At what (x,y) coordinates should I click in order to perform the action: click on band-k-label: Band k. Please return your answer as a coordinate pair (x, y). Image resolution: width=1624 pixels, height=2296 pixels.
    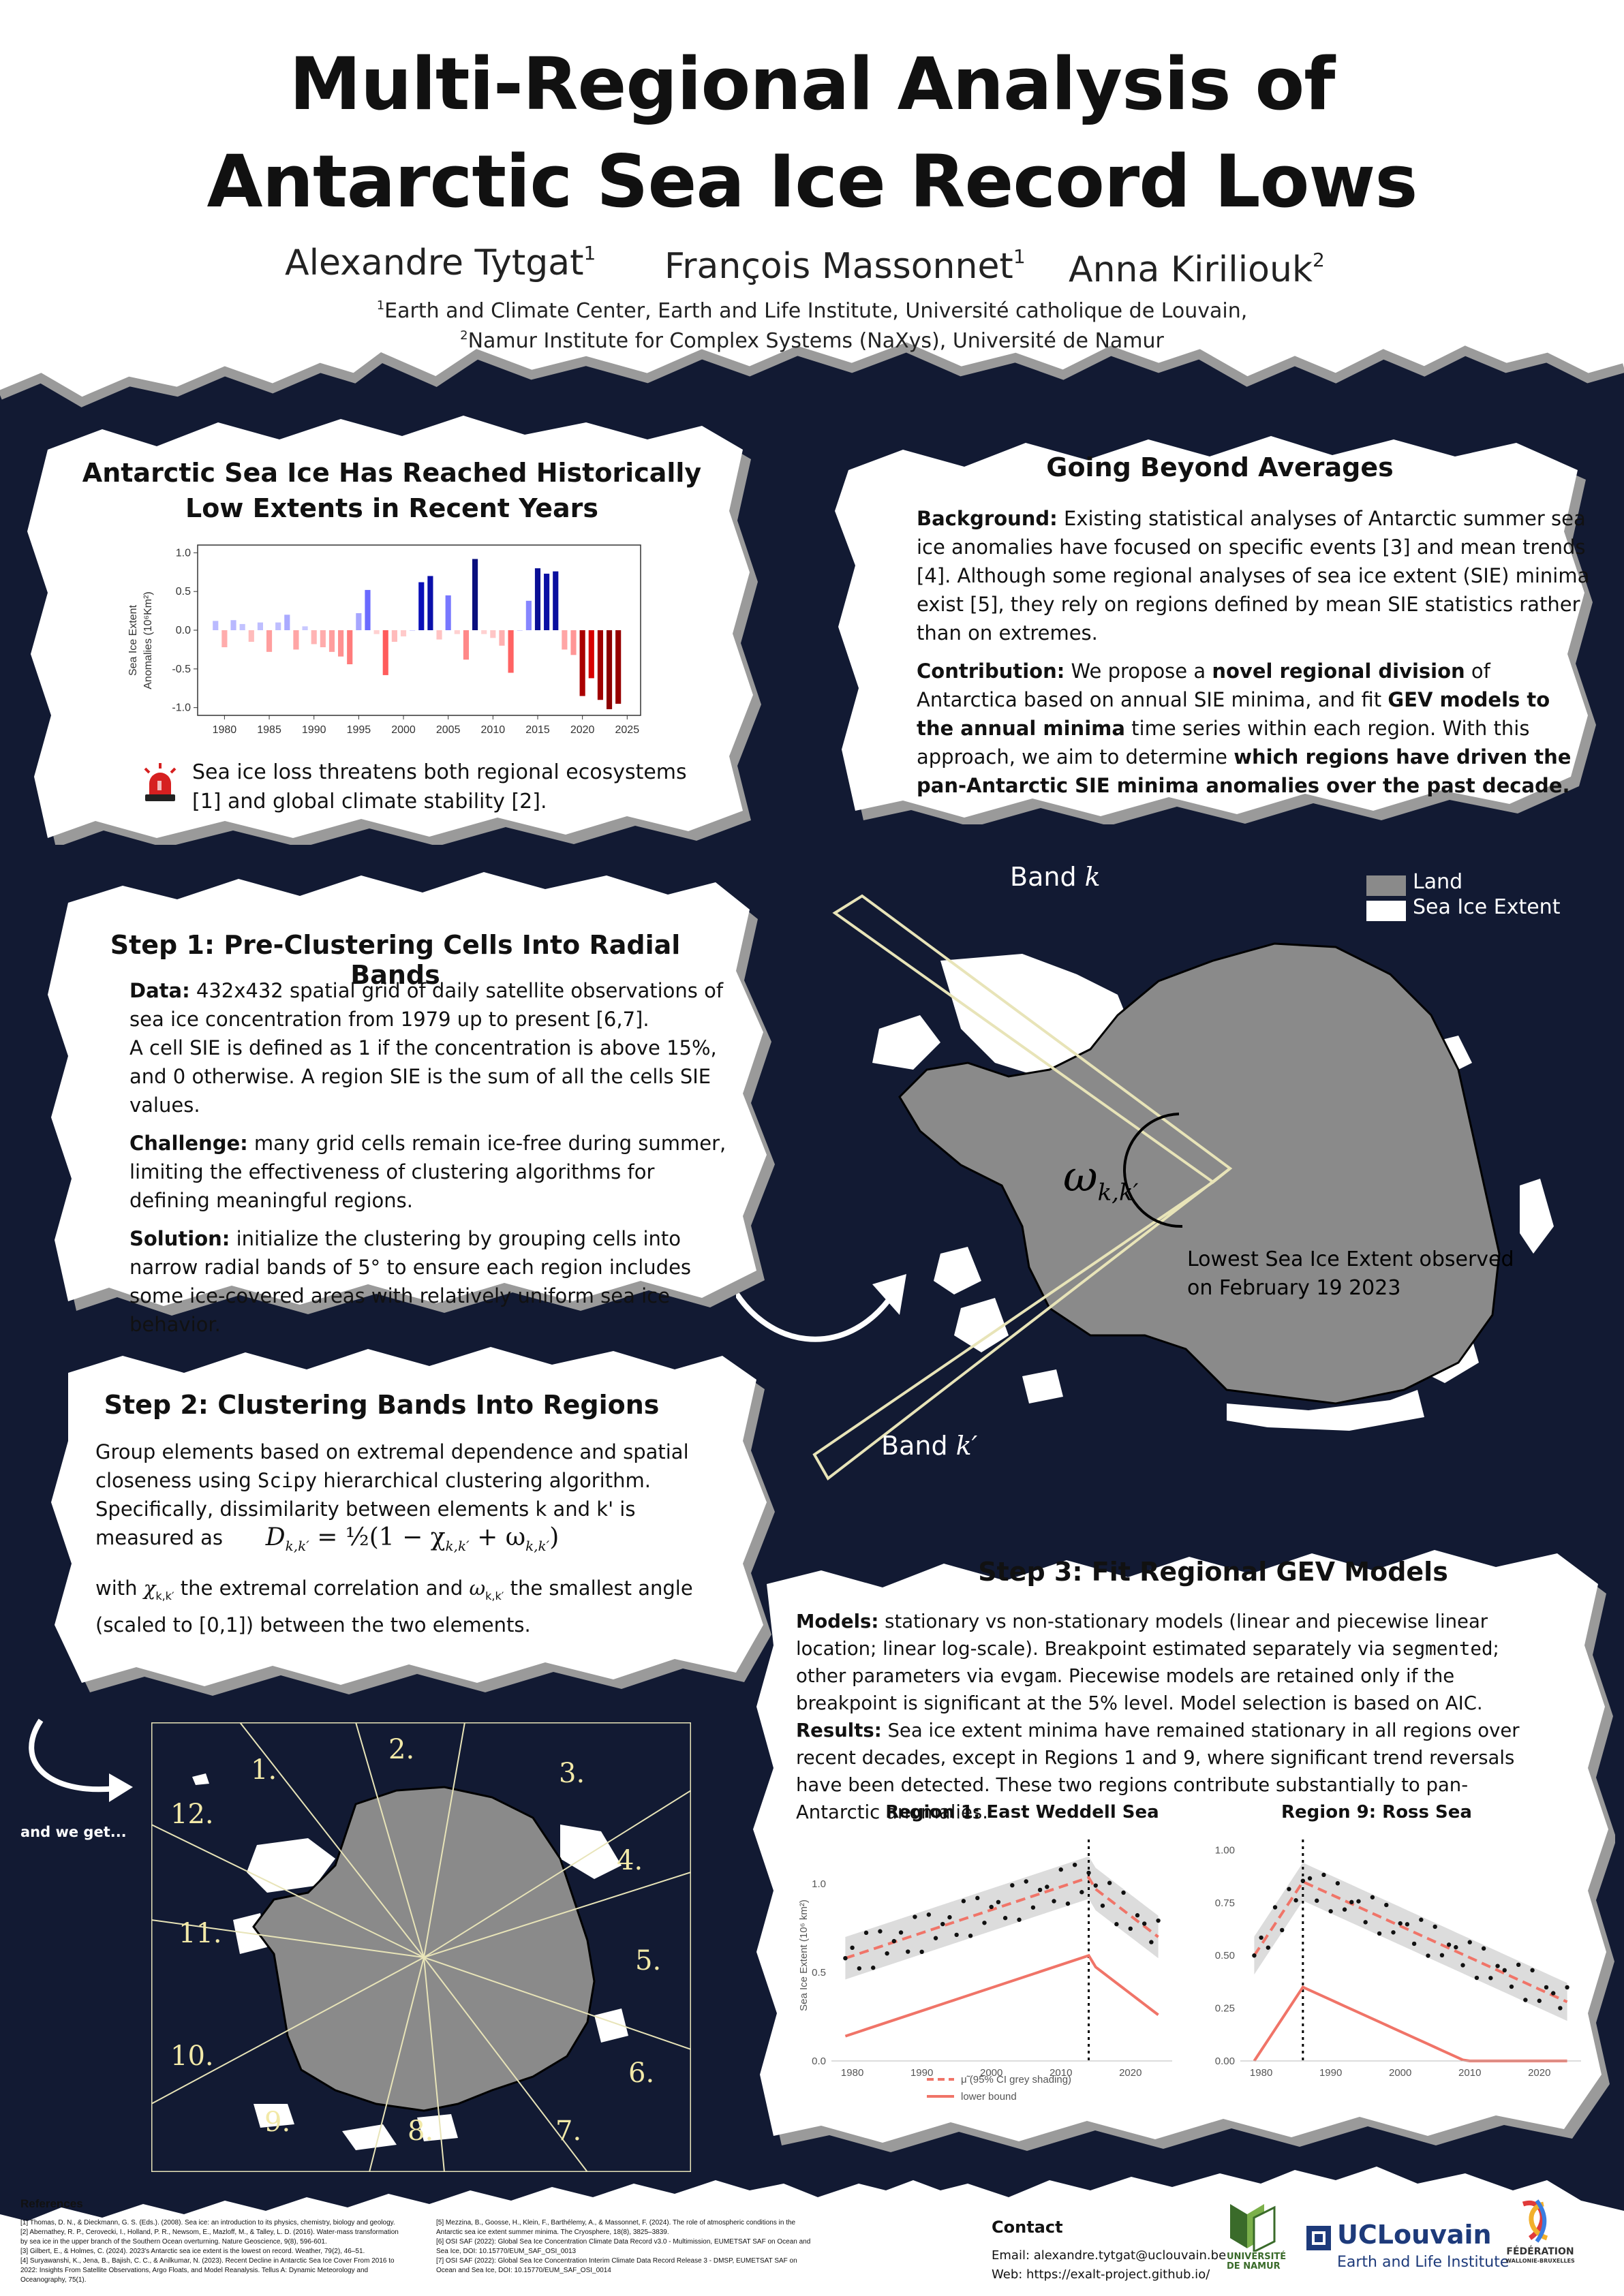
    Looking at the image, I should click on (1055, 877).